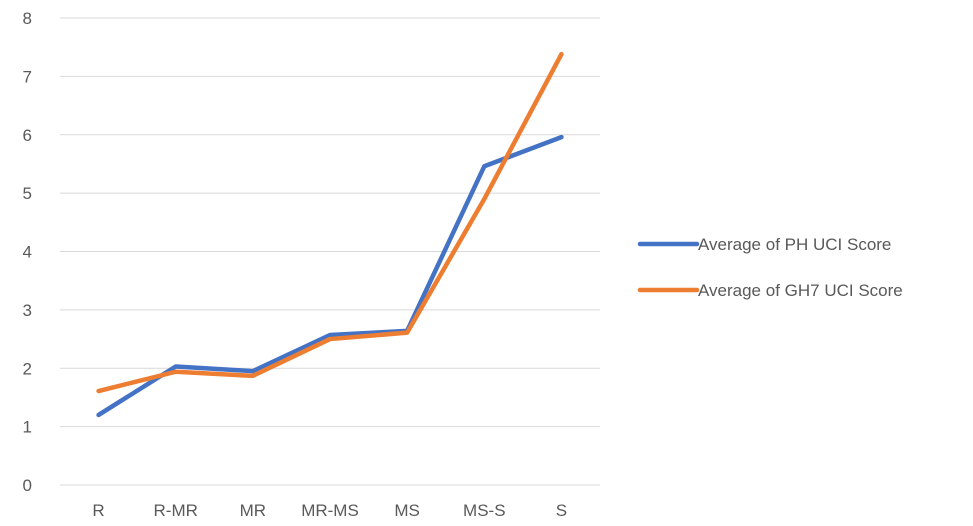 The width and height of the screenshot is (973, 526). What do you see at coordinates (27, 368) in the screenshot?
I see `y-tick-label: 2` at bounding box center [27, 368].